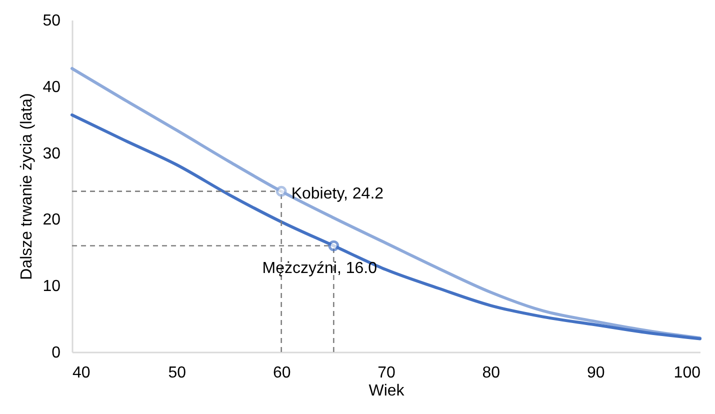  I want to click on annotation: Kobiety, 24.2, so click(337, 193).